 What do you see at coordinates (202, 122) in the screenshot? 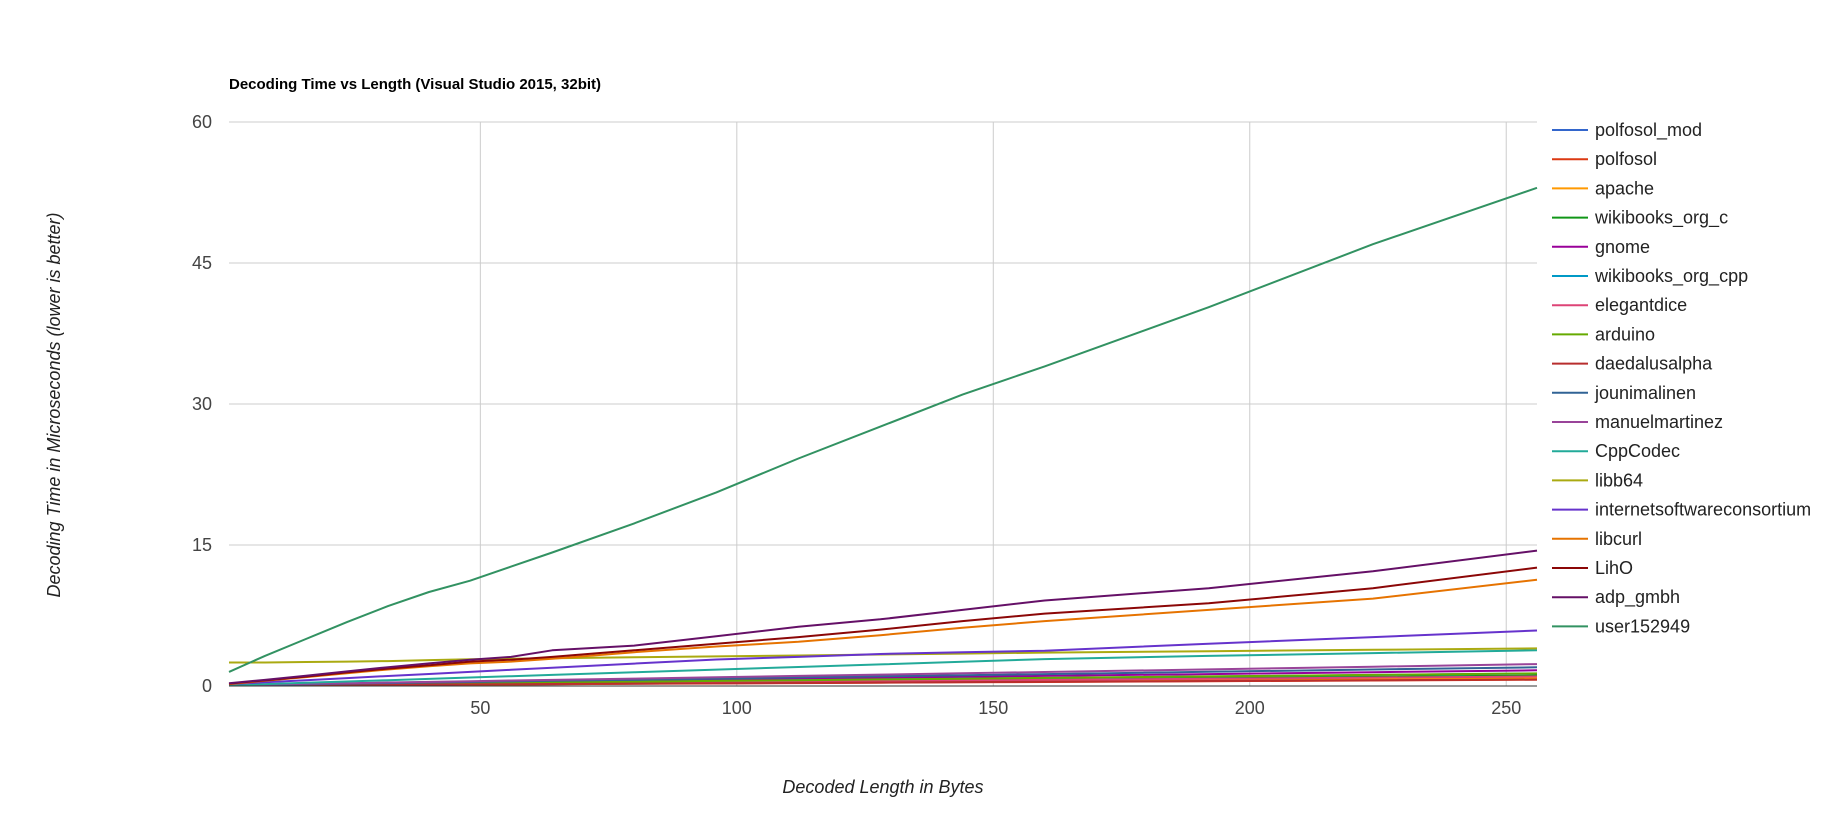
I see `y-tick-label: 60` at bounding box center [202, 122].